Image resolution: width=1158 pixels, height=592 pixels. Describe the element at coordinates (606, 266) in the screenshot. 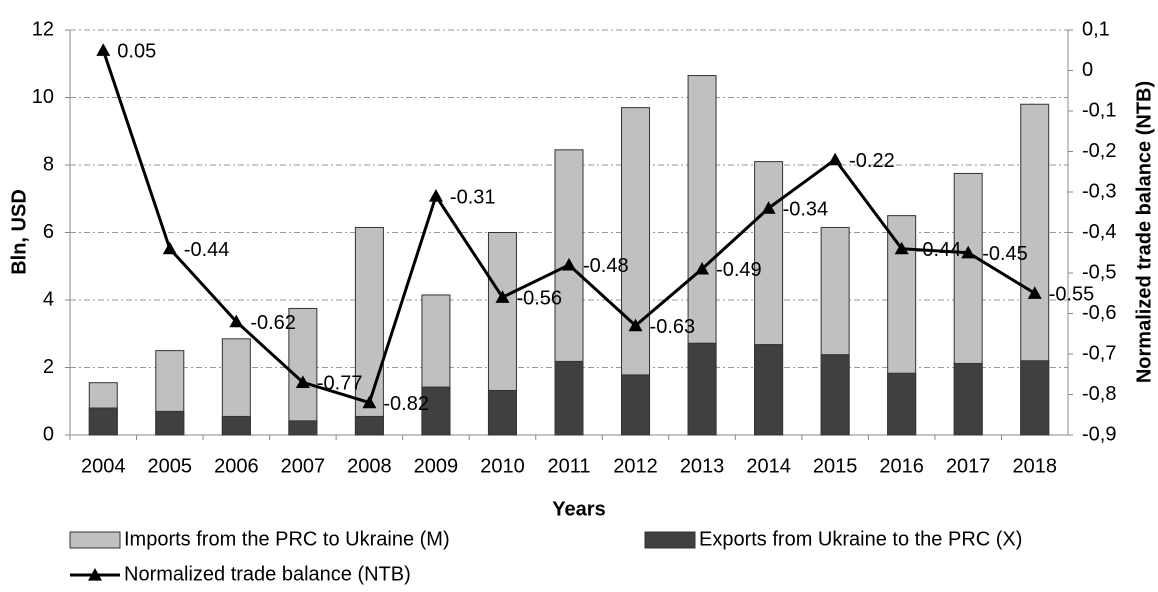

I see `data-label: -0.48` at that location.